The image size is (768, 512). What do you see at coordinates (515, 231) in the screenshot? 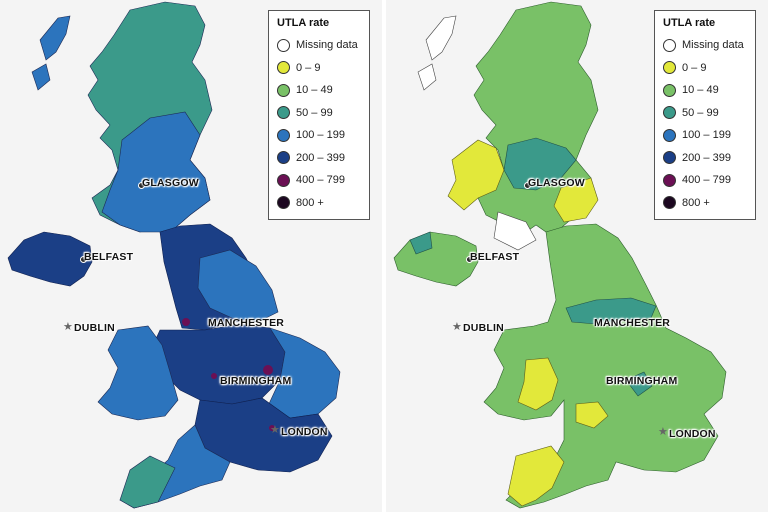
I see `region-missing-sw-scotland` at bounding box center [515, 231].